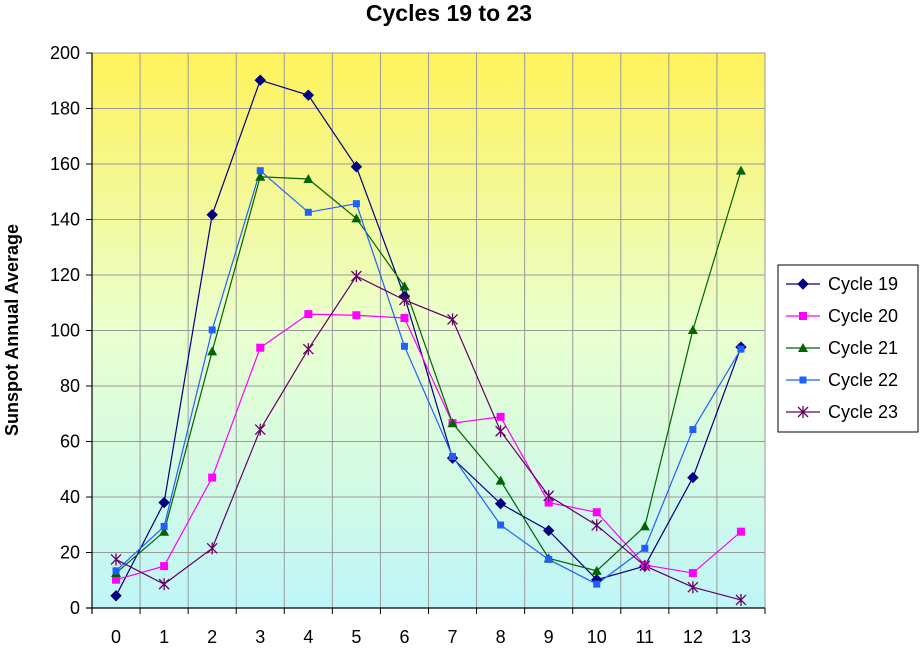  I want to click on x-tick-label: 5, so click(356, 637).